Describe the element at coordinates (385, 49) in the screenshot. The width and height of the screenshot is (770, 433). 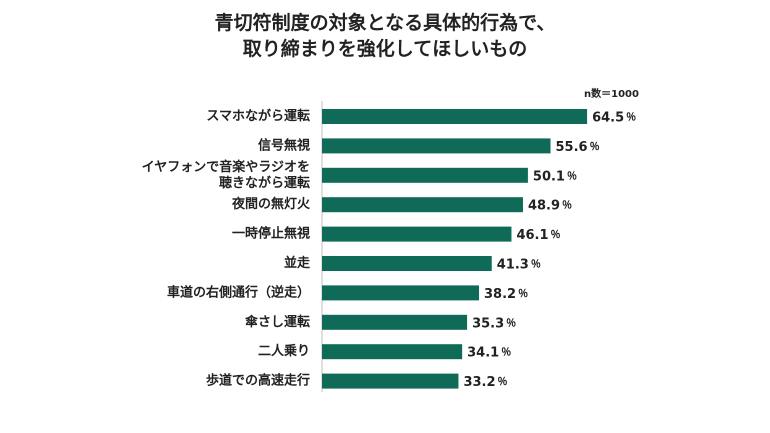
I see `chart-title-line-2: 取り締まりを強化してほしいもの` at that location.